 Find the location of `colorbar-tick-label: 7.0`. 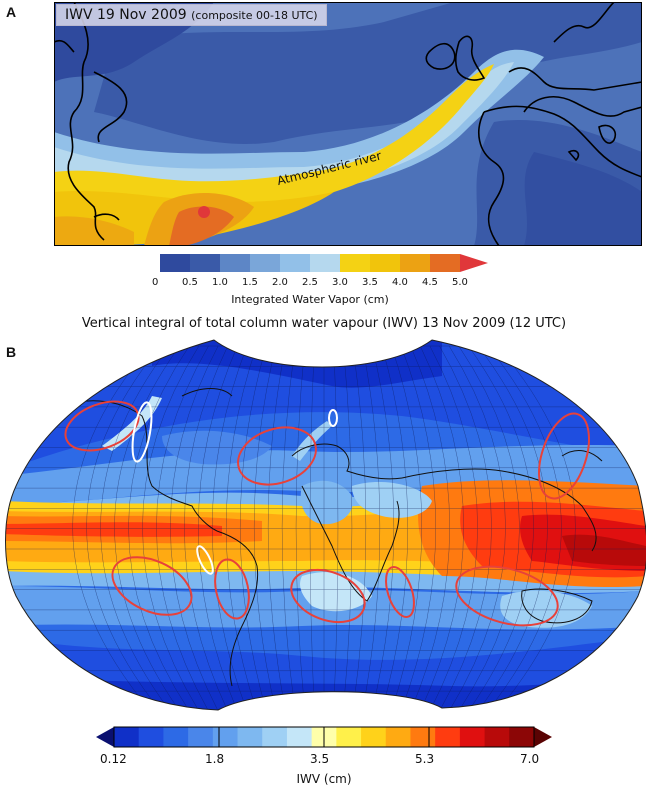

colorbar-tick-label: 7.0 is located at coordinates (530, 759).